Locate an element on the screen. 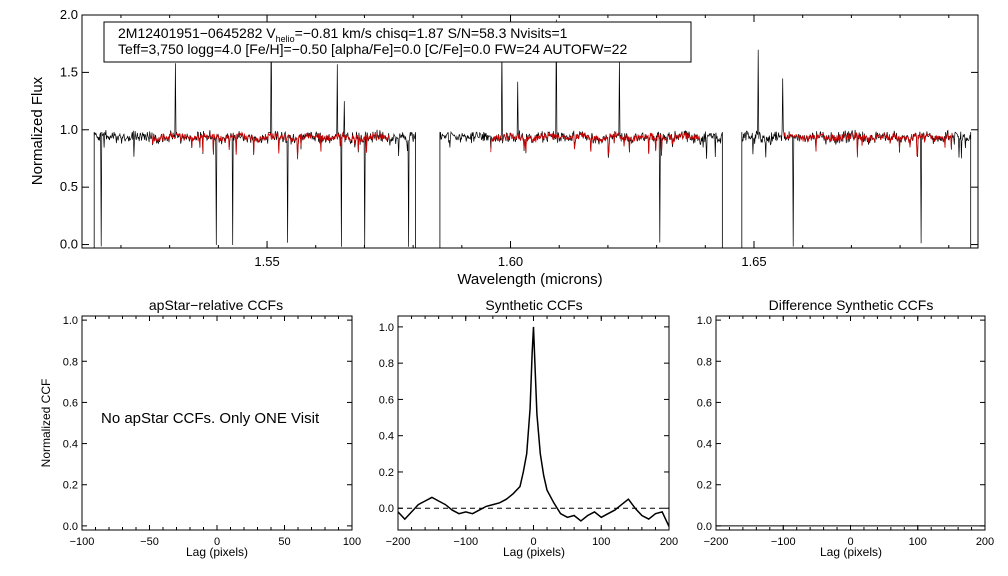  observed-spectrum-line is located at coordinates (856, 148).